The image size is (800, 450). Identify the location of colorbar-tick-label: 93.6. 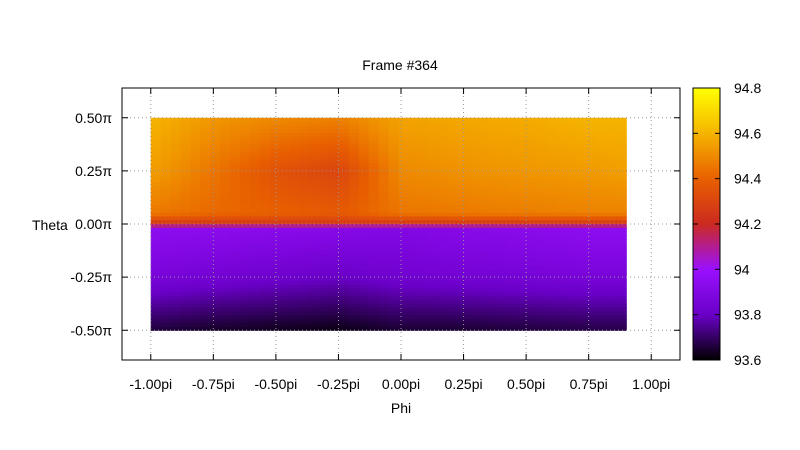
(747, 360).